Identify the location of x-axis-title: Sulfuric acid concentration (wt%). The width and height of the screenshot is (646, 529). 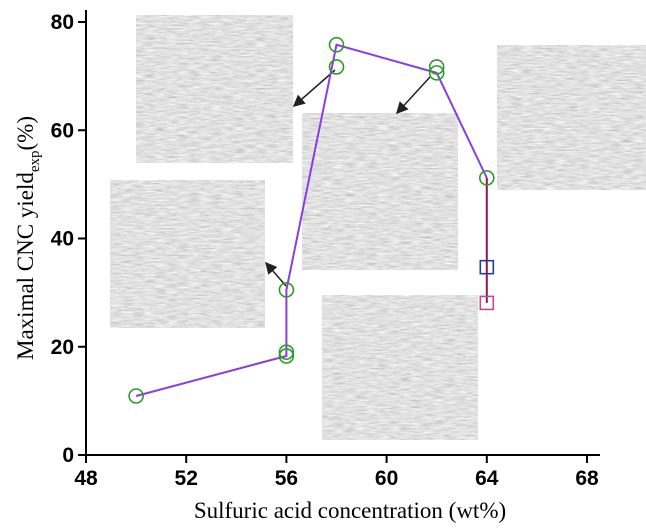
(350, 510).